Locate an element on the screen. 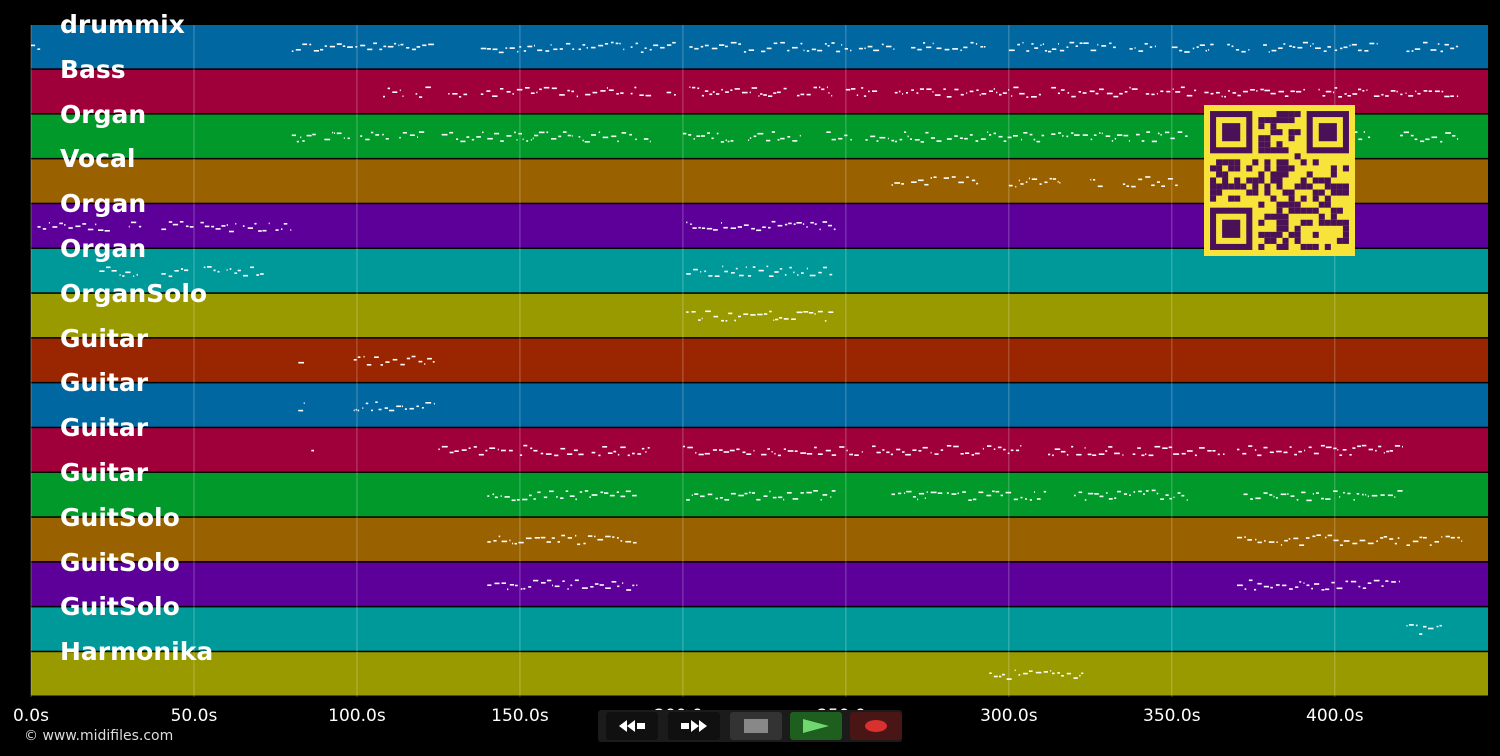  fast-forward-button is located at coordinates (694, 726).